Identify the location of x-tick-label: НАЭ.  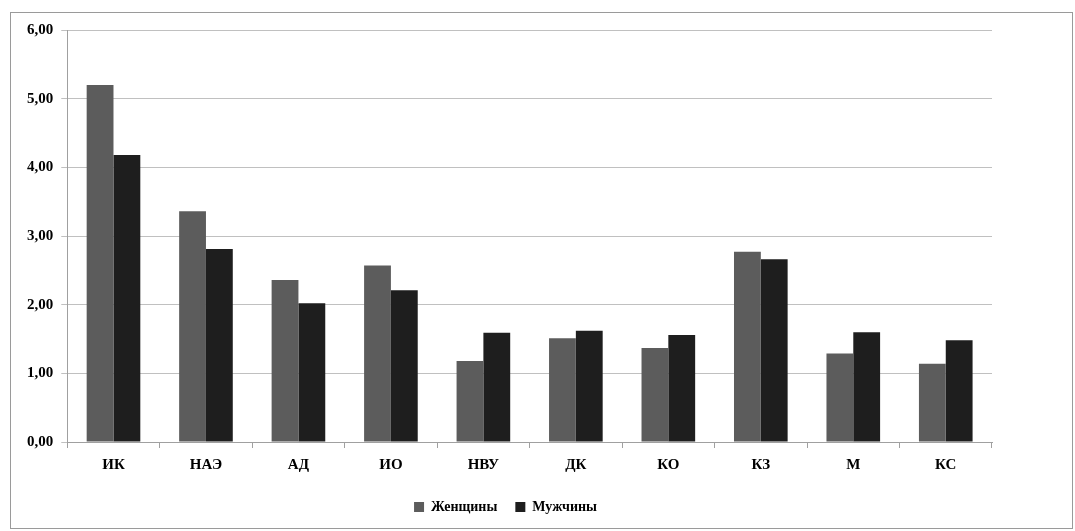
(206, 463).